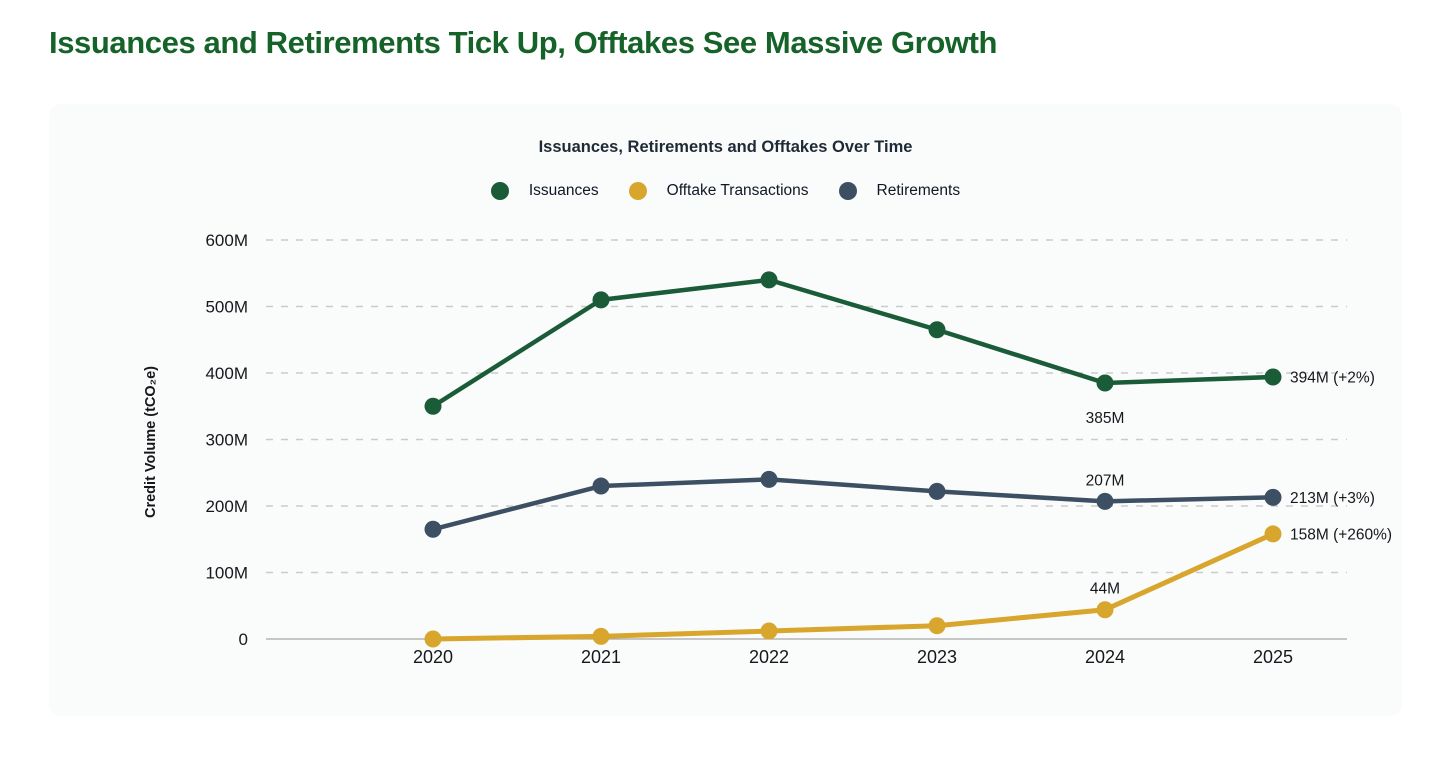  I want to click on annotation-retirements-2024: 207M, so click(1105, 480).